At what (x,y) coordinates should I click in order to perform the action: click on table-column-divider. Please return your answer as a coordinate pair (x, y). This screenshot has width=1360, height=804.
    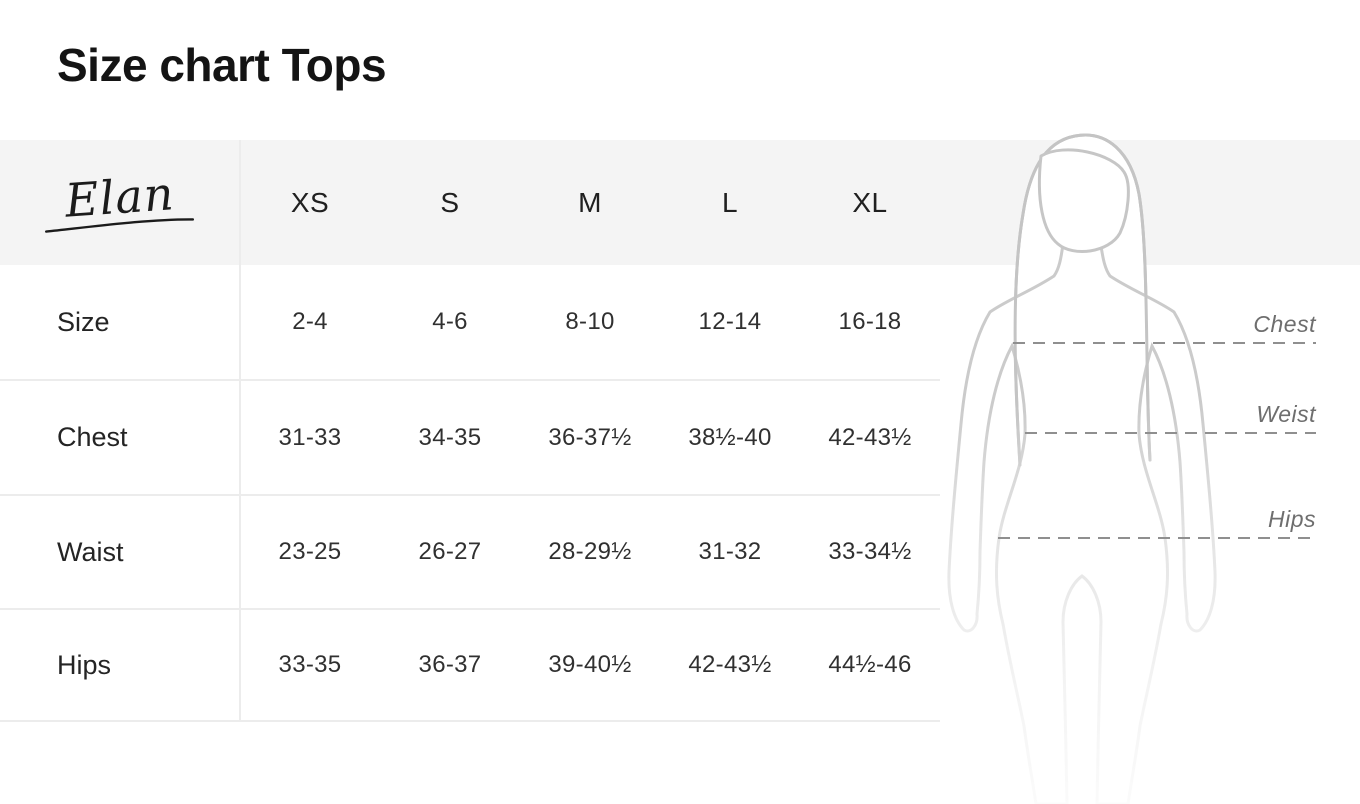
    Looking at the image, I should click on (240, 431).